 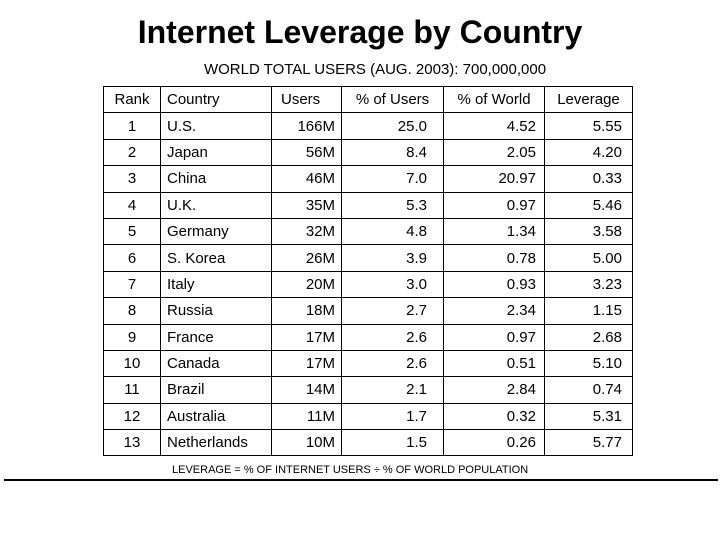 I want to click on percent-of-users-cell: 4.8, so click(x=392, y=231).